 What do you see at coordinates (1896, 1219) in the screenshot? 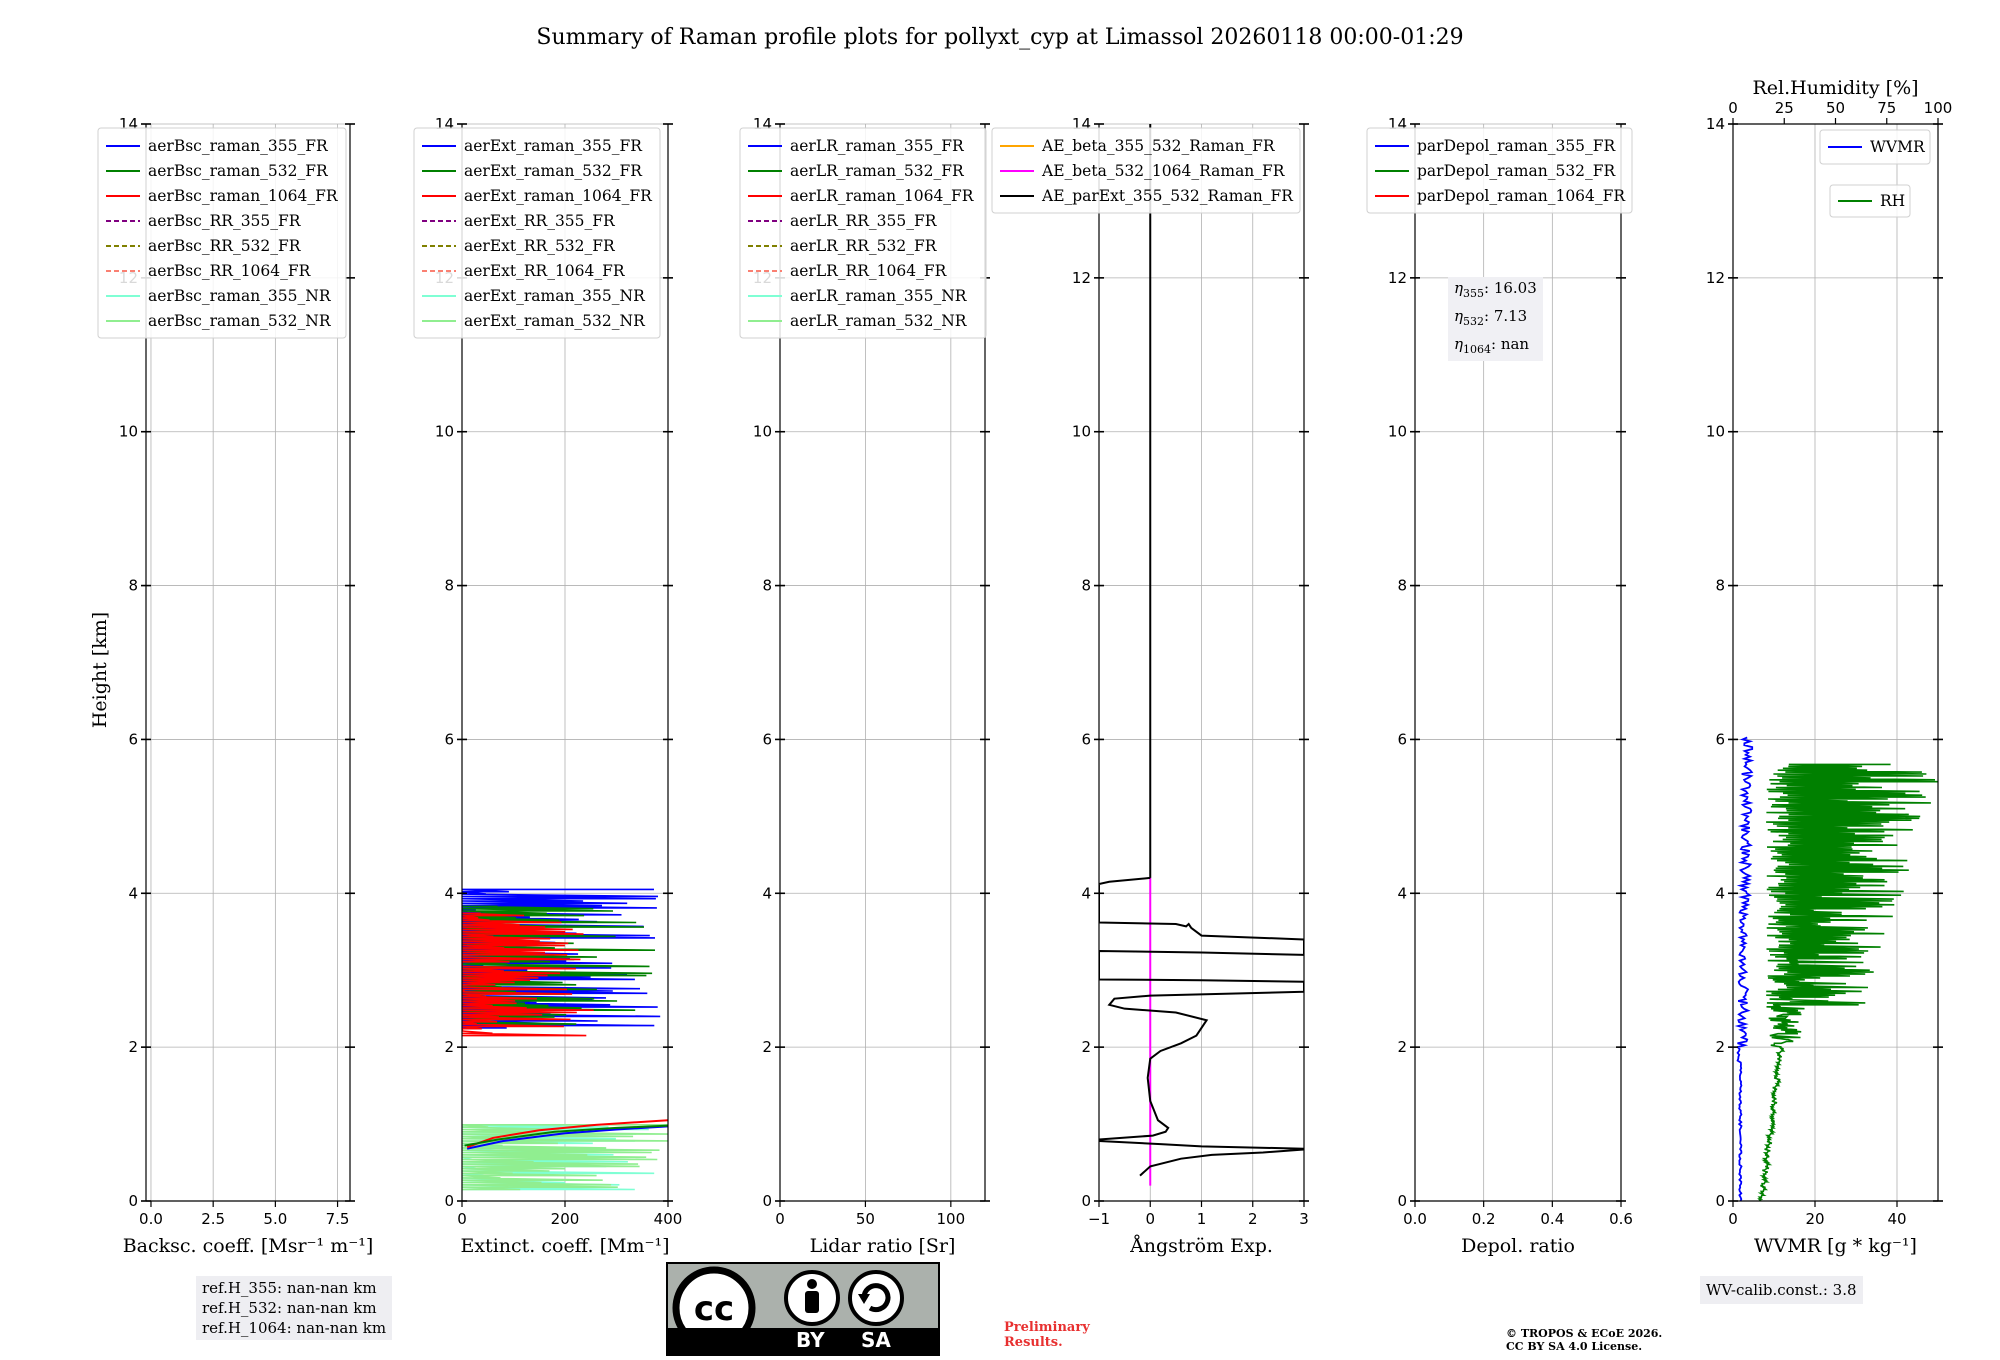
I see `x-tick-label: 40` at bounding box center [1896, 1219].